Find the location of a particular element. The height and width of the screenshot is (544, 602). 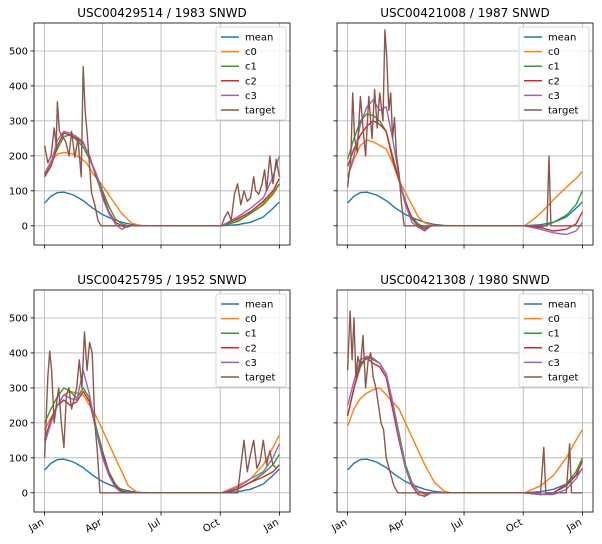

chart-title: USC00421008 / 1987 SNWD is located at coordinates (465, 13).